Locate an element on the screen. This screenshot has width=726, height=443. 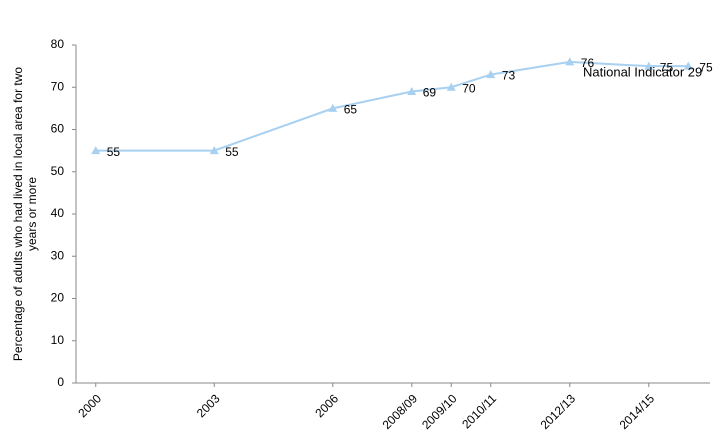
y-tick-label: 50 is located at coordinates (58, 171).